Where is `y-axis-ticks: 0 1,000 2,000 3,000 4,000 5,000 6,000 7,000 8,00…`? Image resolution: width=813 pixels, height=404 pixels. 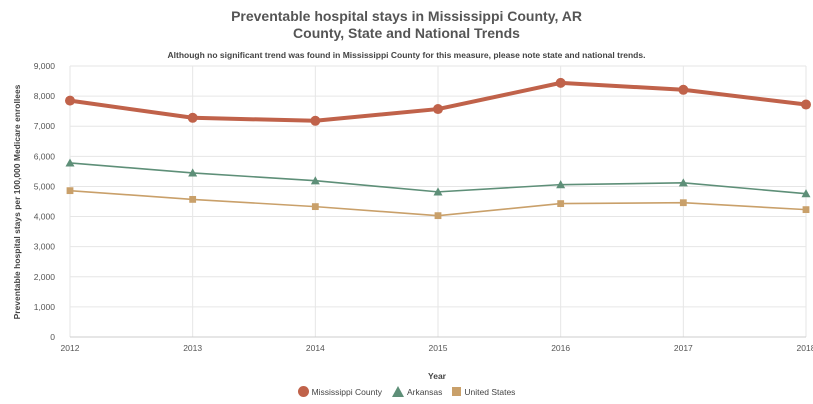
y-axis-ticks: 0 1,000 2,000 3,000 4,000 5,000 6,000 7,000 8,00… is located at coordinates (45, 201).